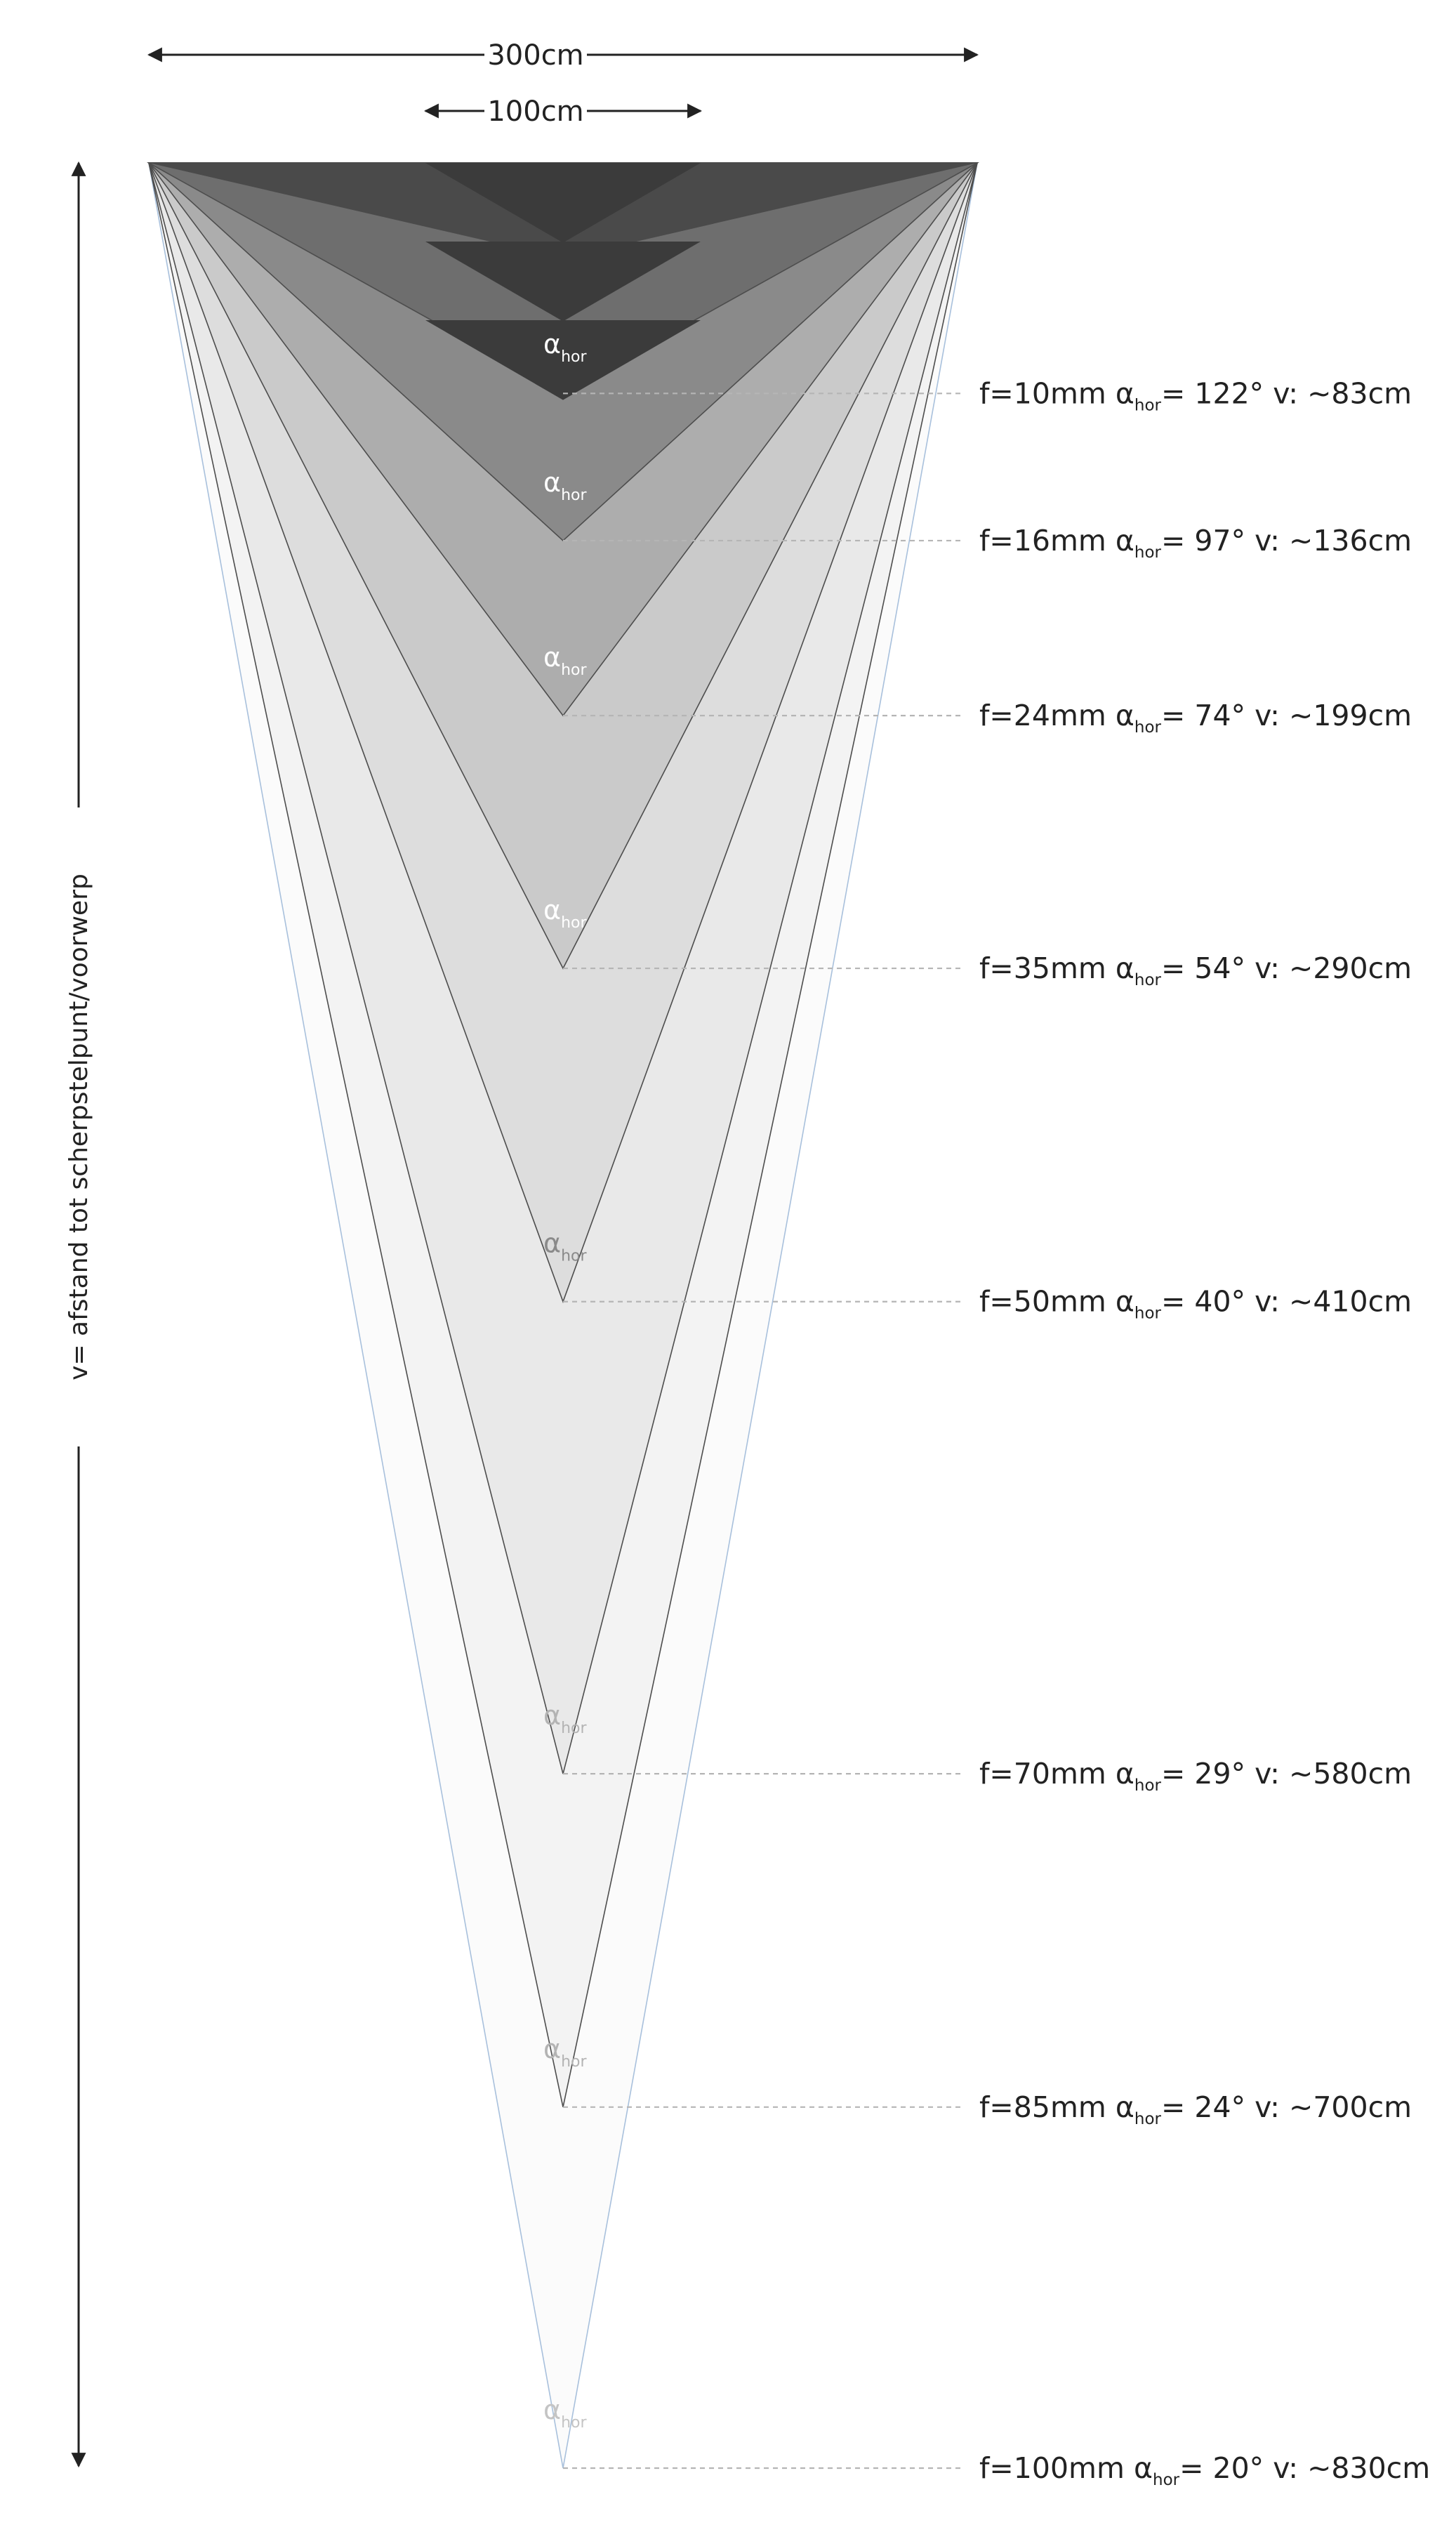  What do you see at coordinates (1047, 715) in the screenshot?
I see `focal-length: f=24mm` at bounding box center [1047, 715].